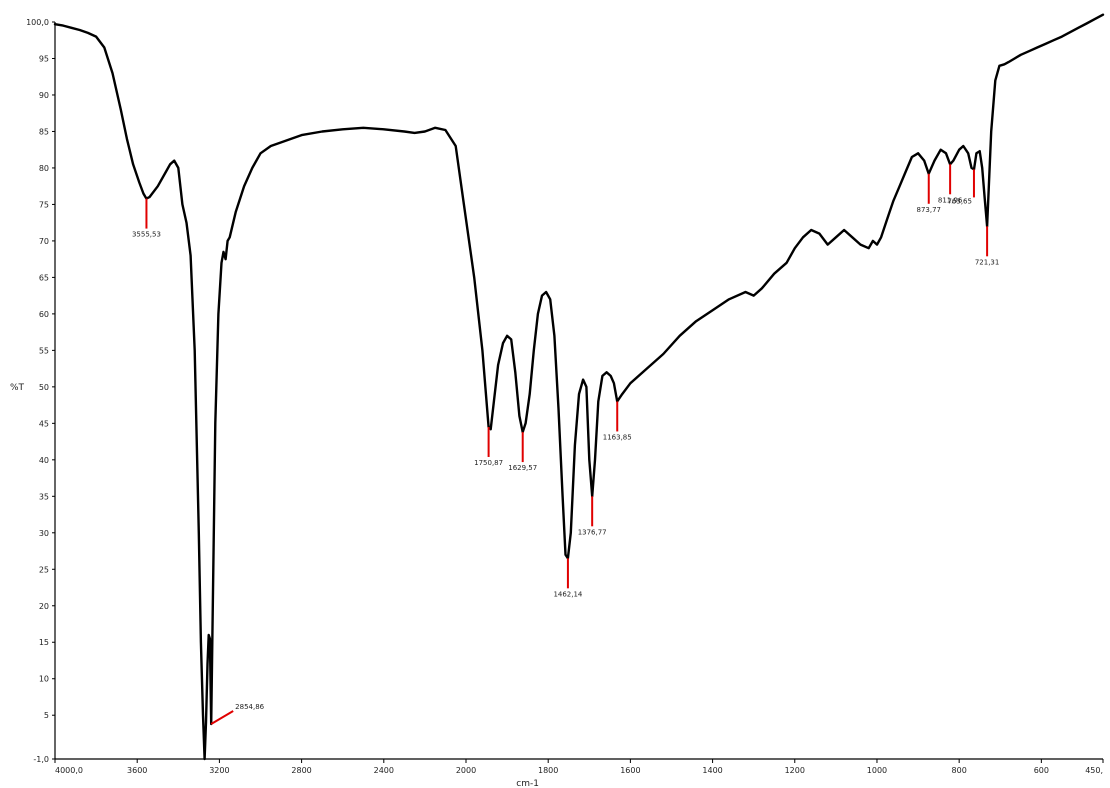 The width and height of the screenshot is (1110, 788). Describe the element at coordinates (44, 460) in the screenshot. I see `y-tick-label: 40` at that location.